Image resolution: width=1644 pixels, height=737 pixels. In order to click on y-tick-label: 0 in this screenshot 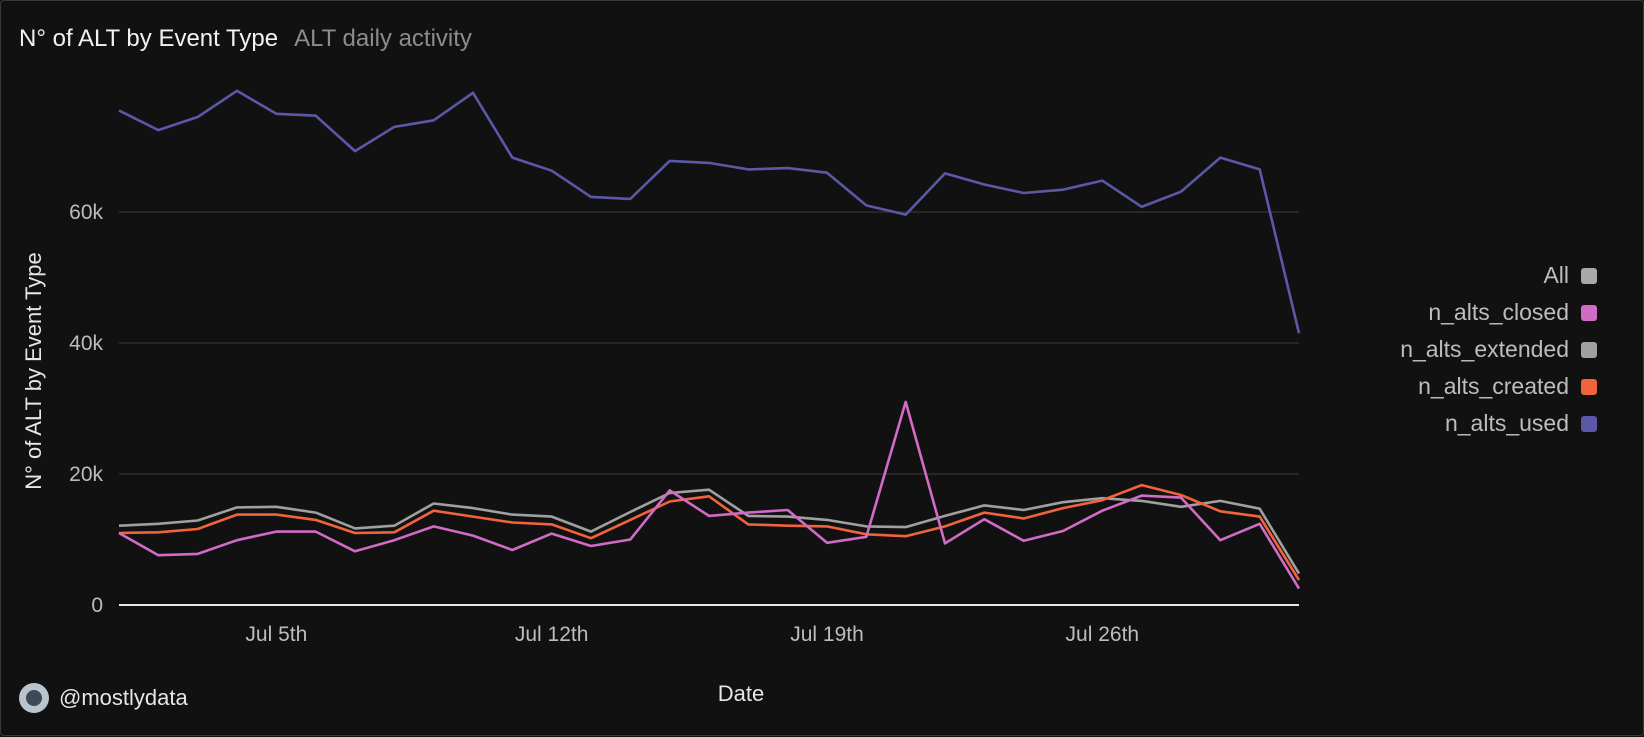, I will do `click(97, 605)`.